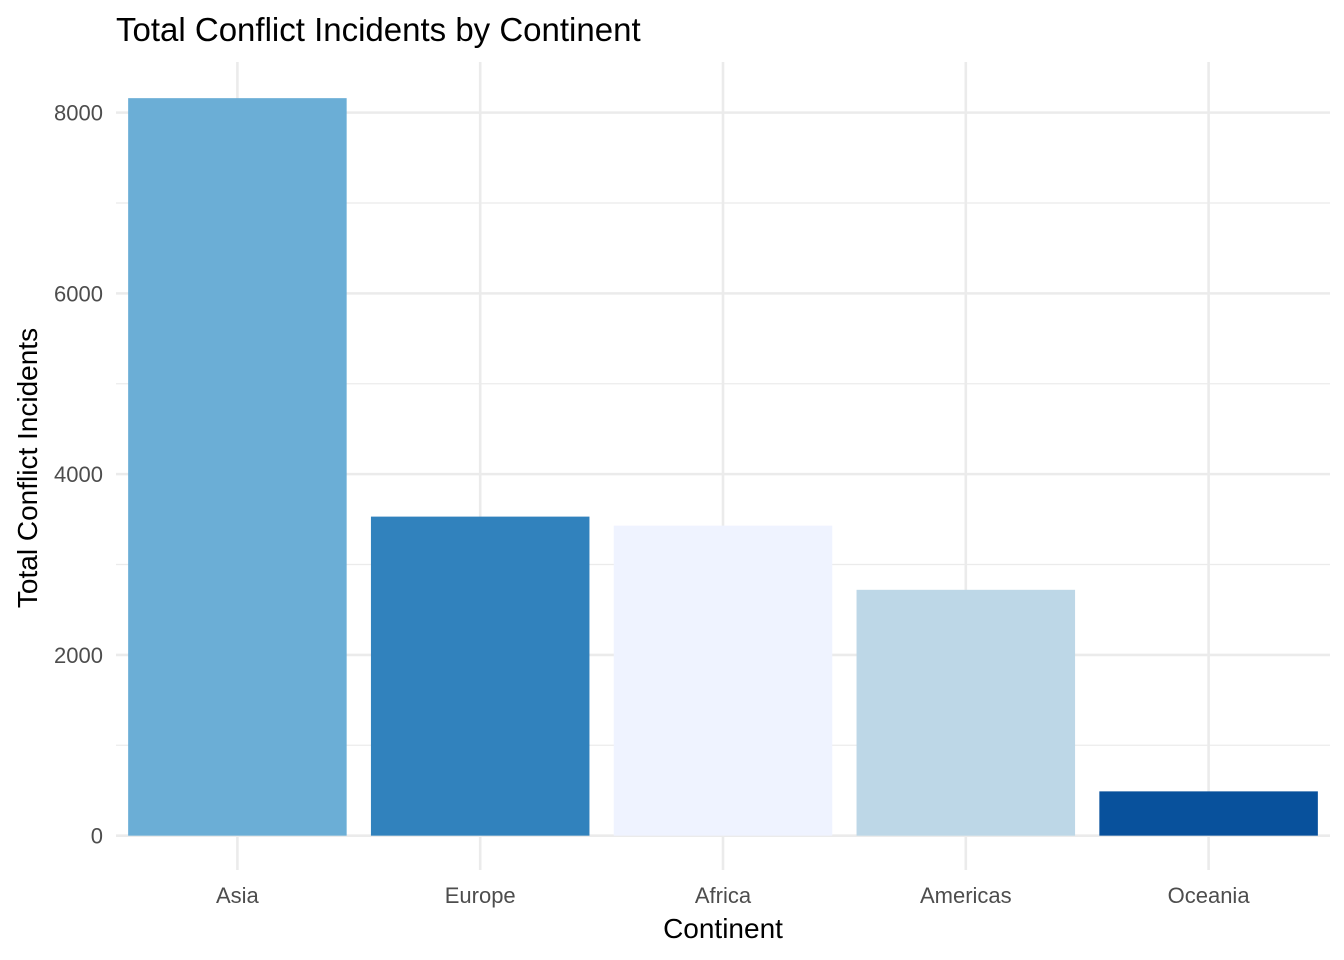 The height and width of the screenshot is (960, 1344). I want to click on bar-americas, so click(966, 712).